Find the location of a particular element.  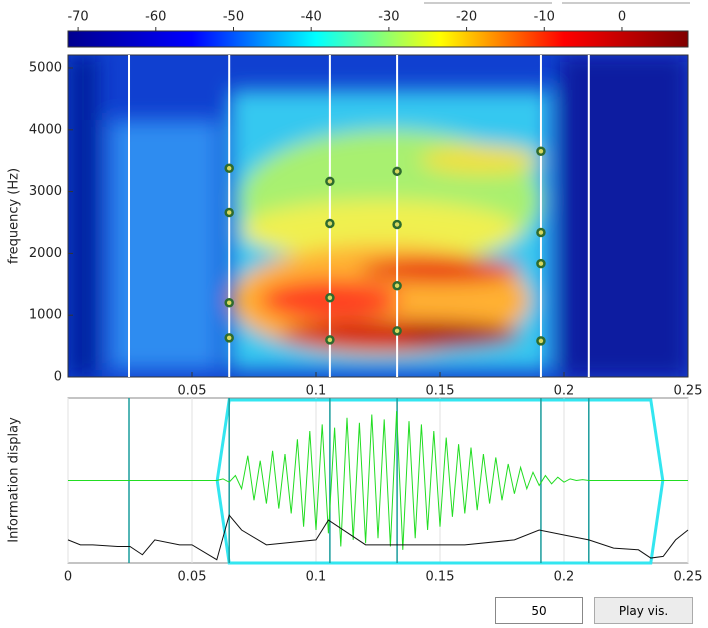

series-line is located at coordinates (378, 537).